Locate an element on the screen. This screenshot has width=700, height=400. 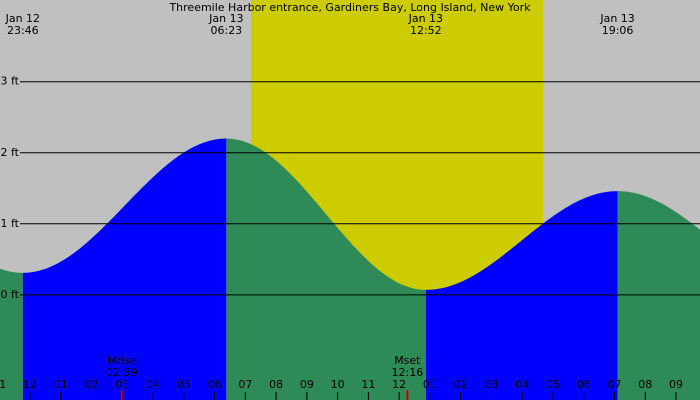
extreme-date: Jan 12 is located at coordinates (22, 18).